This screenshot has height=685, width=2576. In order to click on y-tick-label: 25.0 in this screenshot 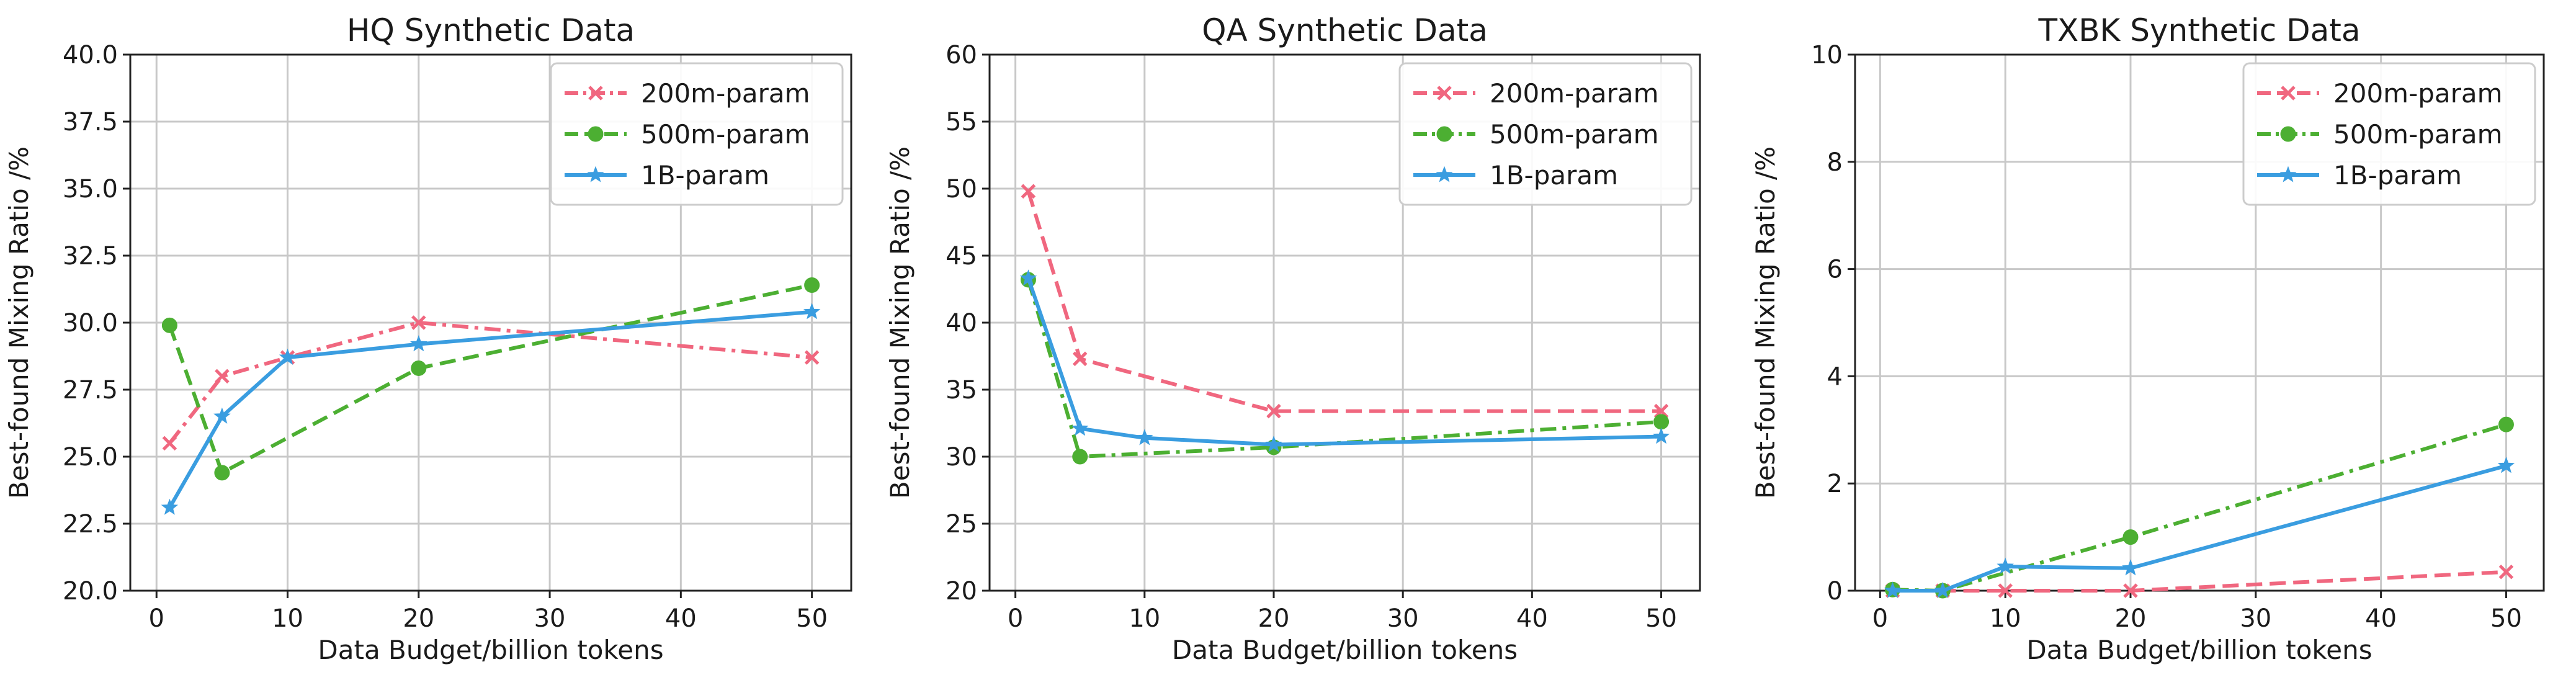, I will do `click(90, 457)`.